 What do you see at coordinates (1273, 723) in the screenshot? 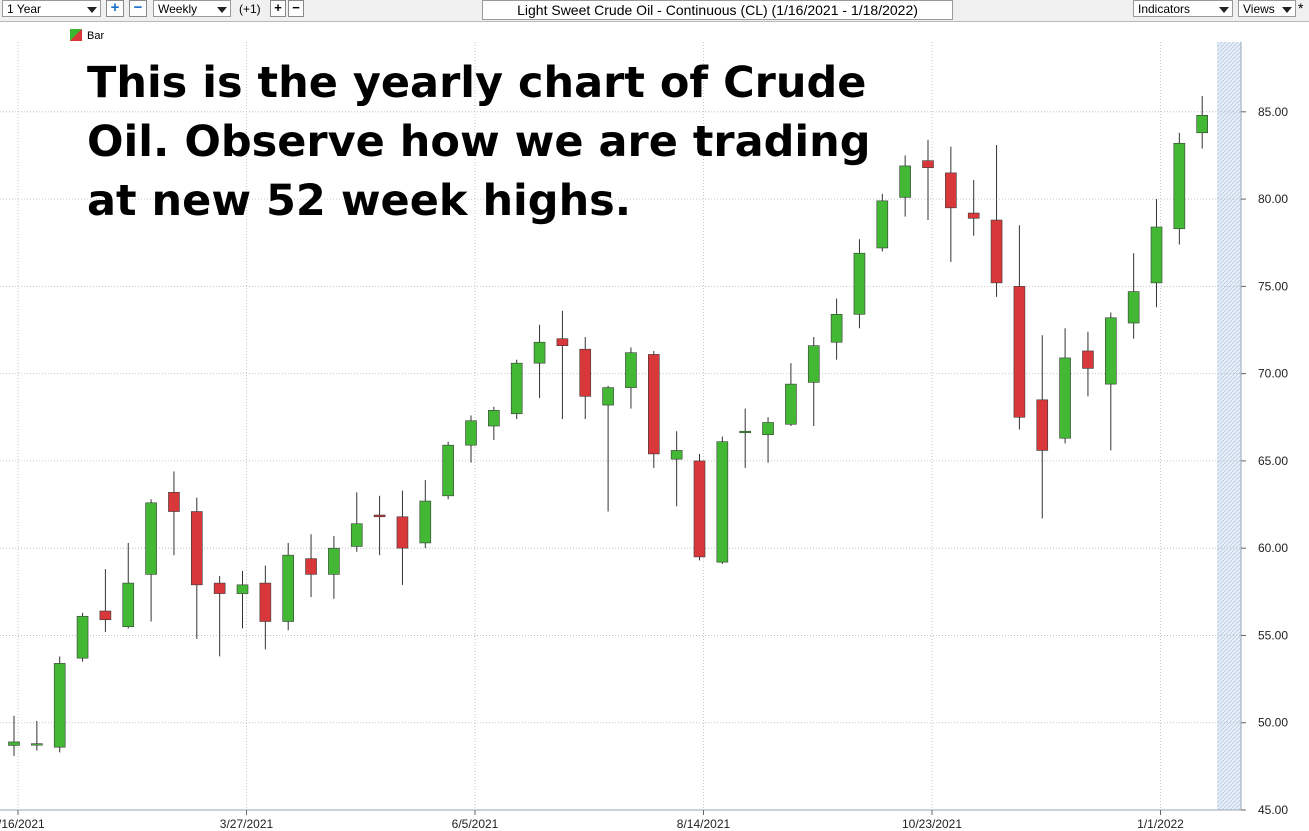
I see `y-tick-label: 50.00` at bounding box center [1273, 723].